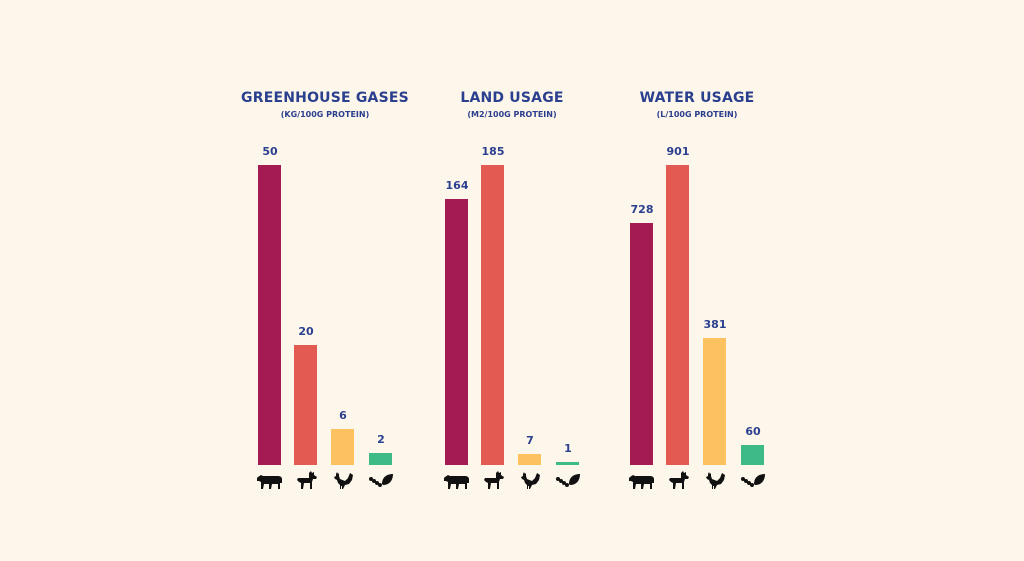  What do you see at coordinates (697, 114) in the screenshot?
I see `chart-subtitle: (L/100G PROTEIN)` at bounding box center [697, 114].